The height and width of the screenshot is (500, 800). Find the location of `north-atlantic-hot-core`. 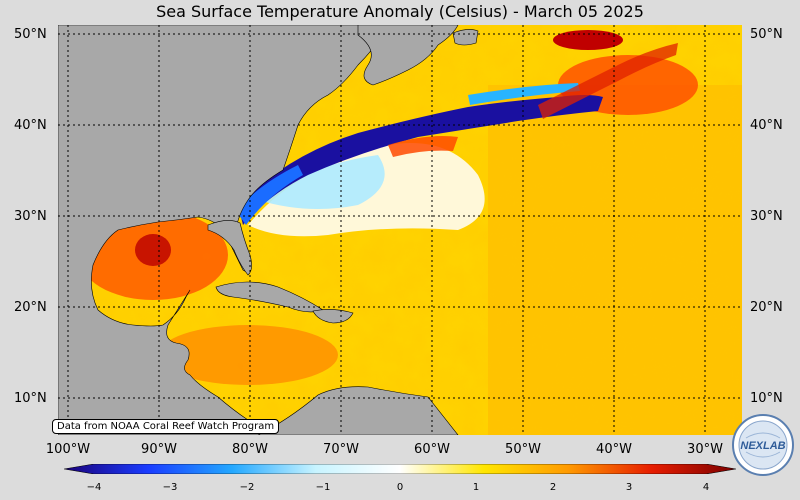

north-atlantic-hot-core is located at coordinates (588, 40).